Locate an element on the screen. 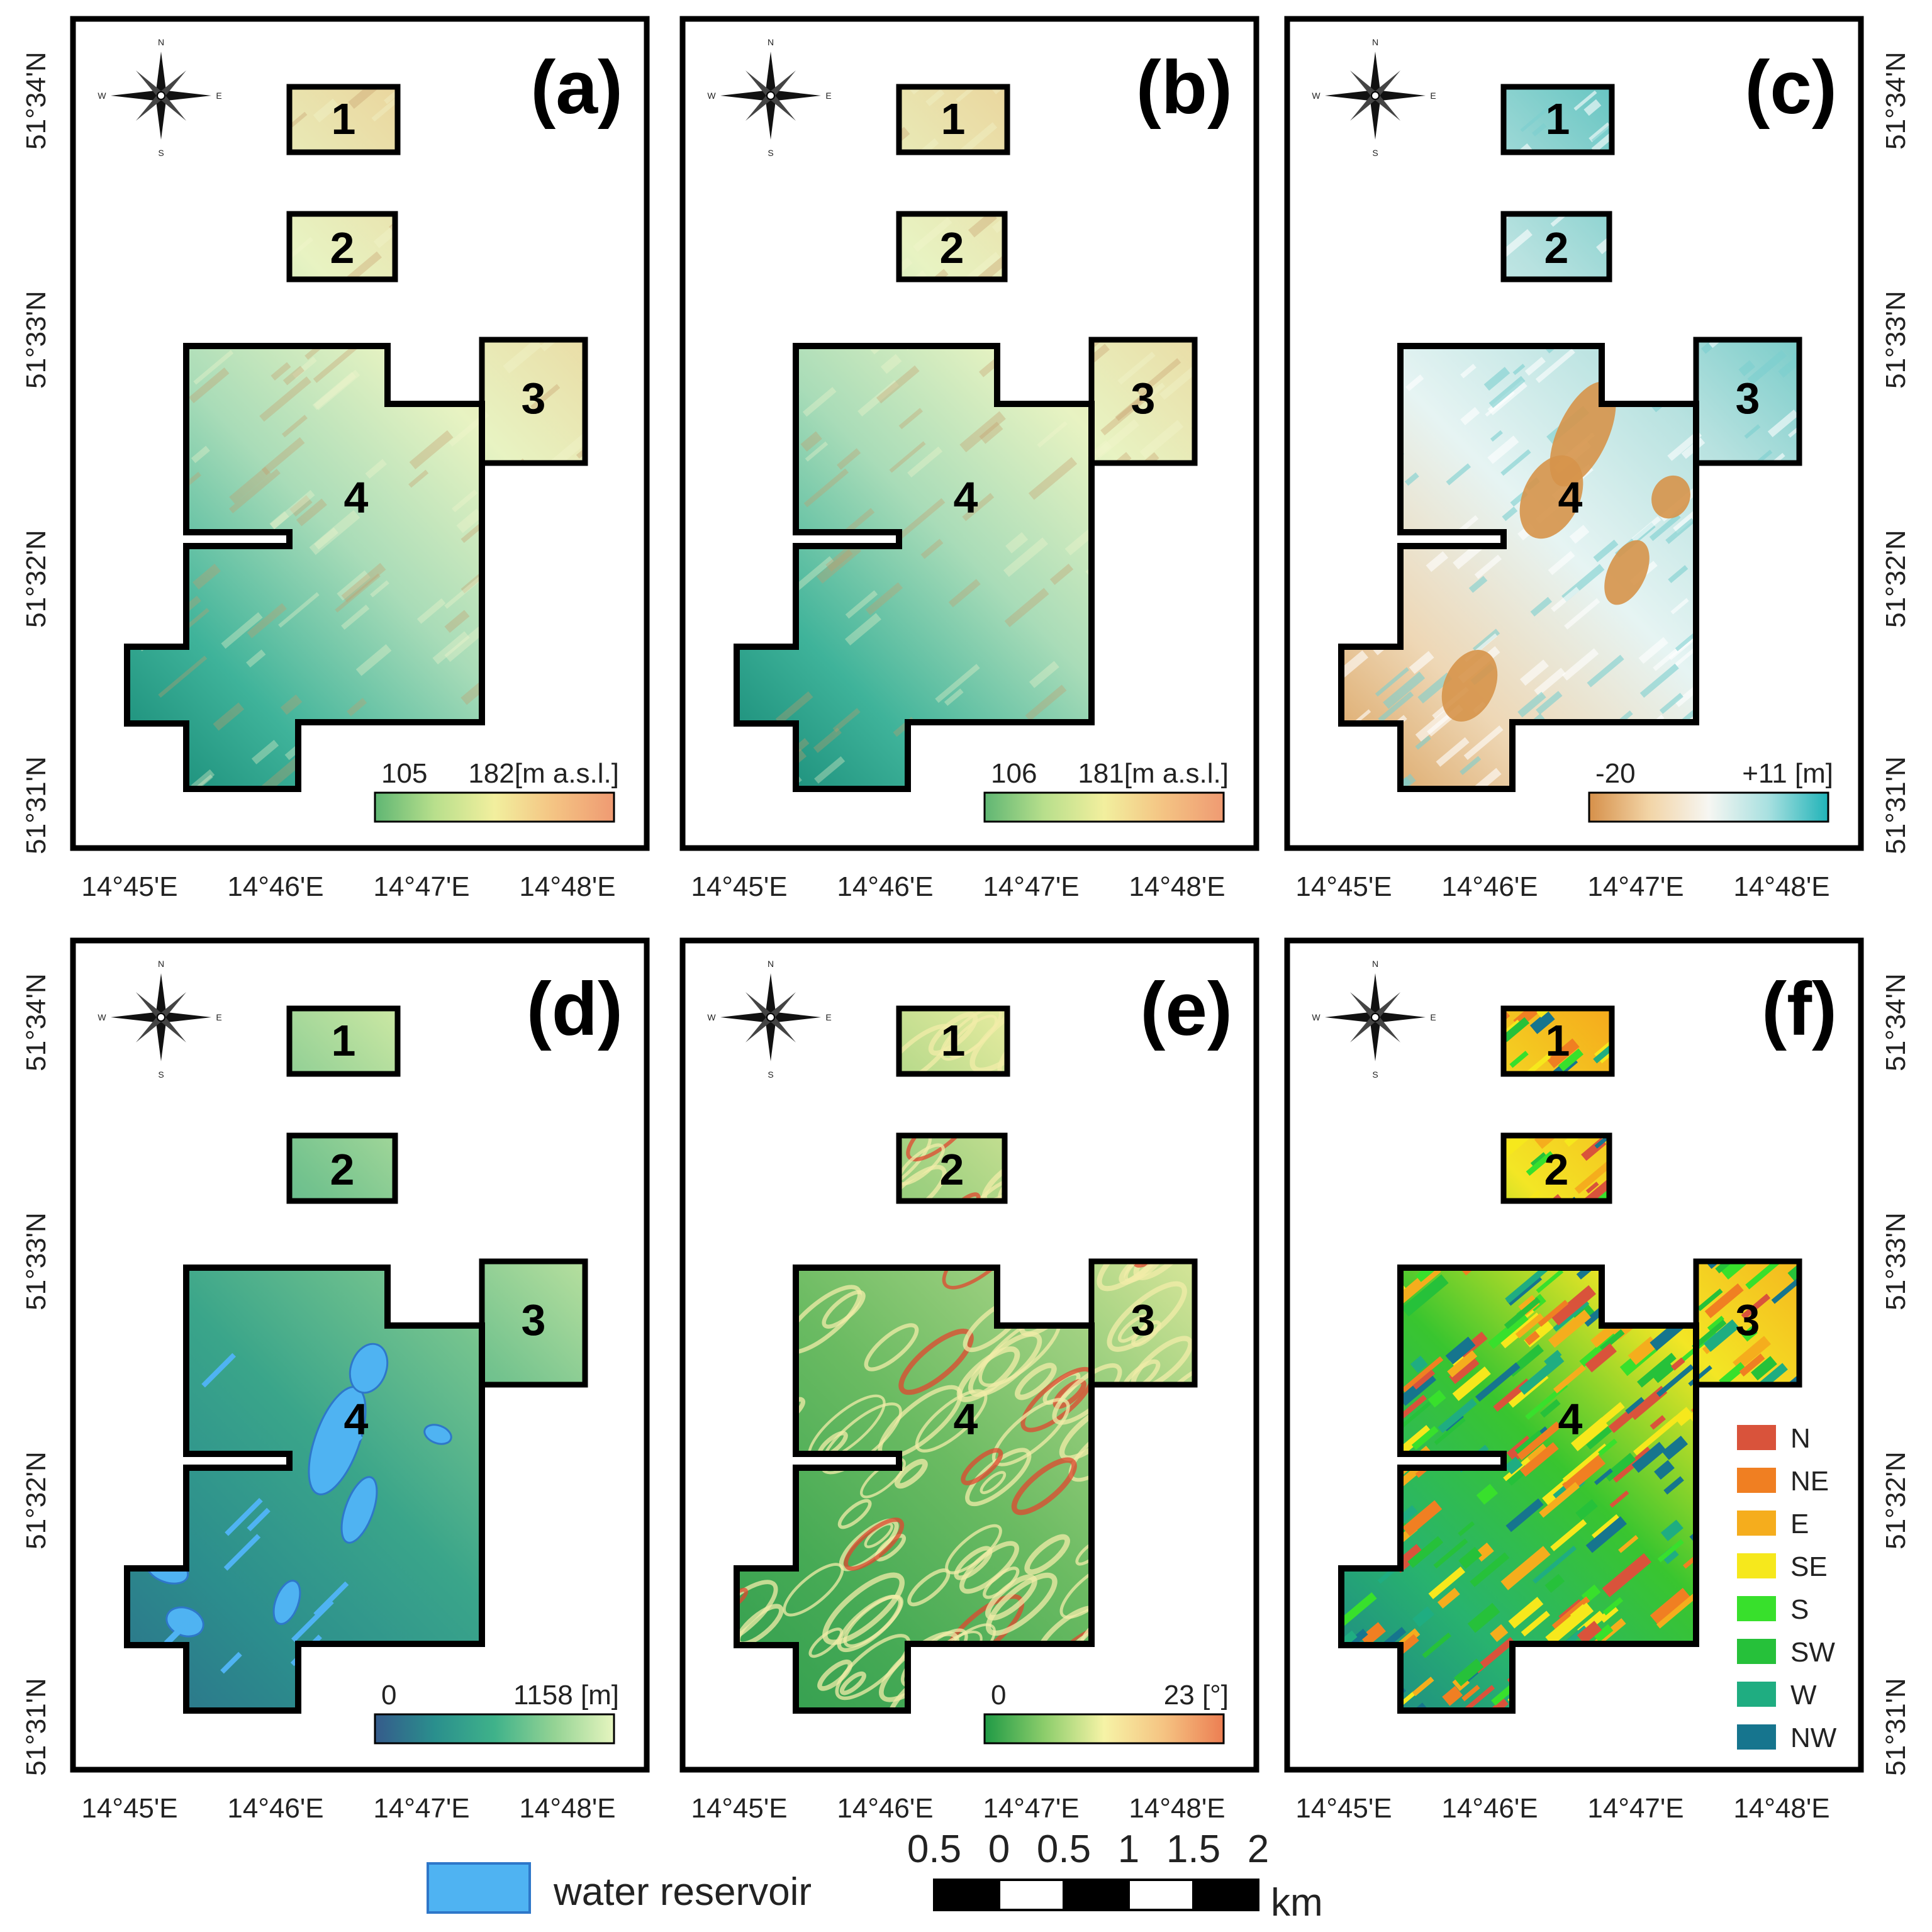  scale-label: 2 is located at coordinates (1258, 1849).